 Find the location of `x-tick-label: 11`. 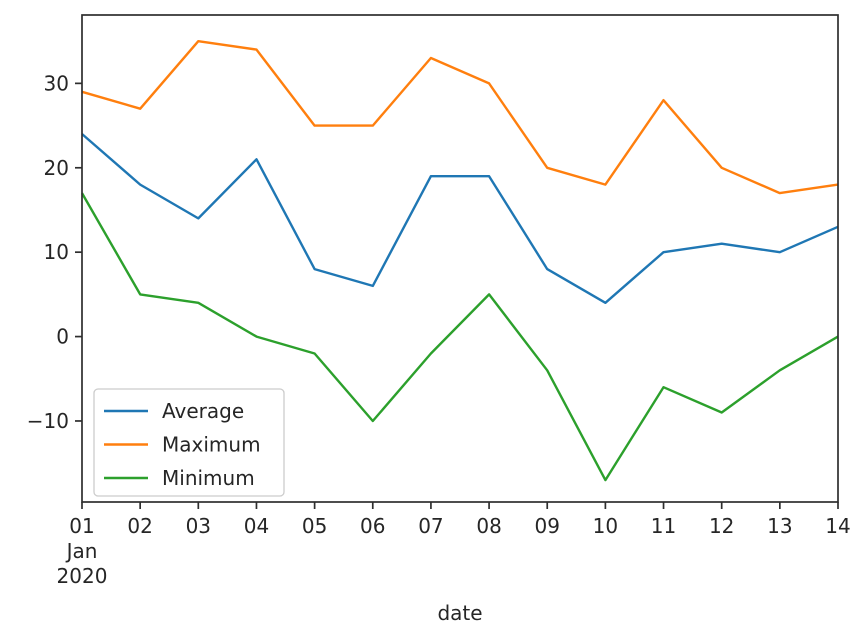

x-tick-label: 11 is located at coordinates (663, 526).